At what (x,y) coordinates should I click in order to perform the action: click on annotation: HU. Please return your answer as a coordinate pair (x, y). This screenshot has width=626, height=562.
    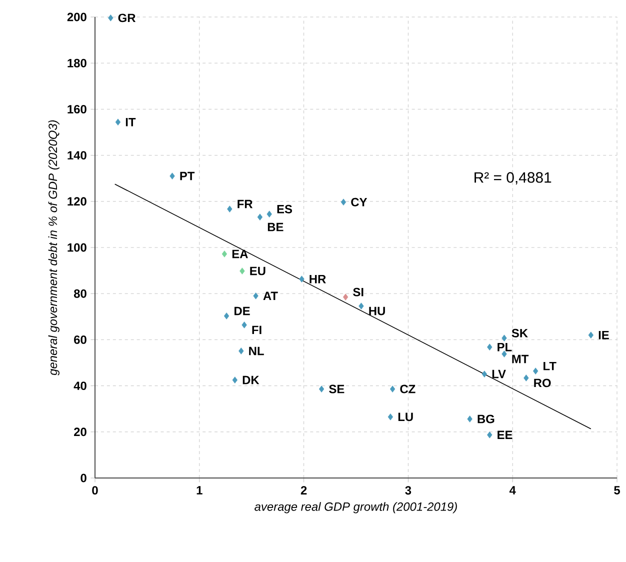
    Looking at the image, I should click on (377, 311).